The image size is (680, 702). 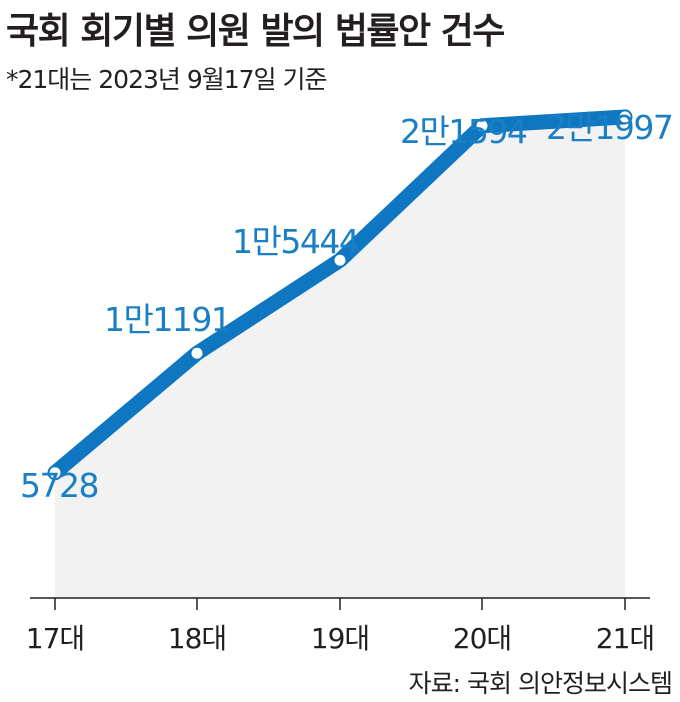 What do you see at coordinates (166, 79) in the screenshot?
I see `chart-subtitle: *21대는 2023년 9월17일 기준` at bounding box center [166, 79].